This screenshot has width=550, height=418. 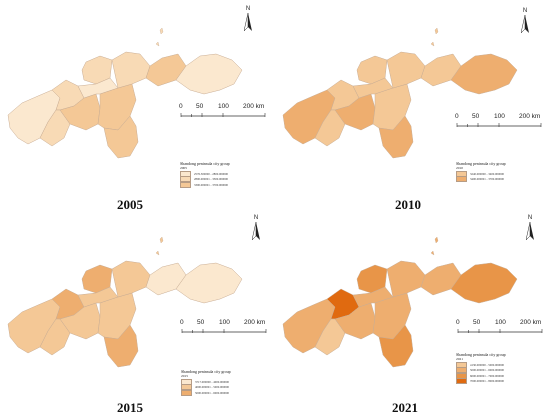 I want to click on legend-year: 2021, so click(x=459, y=359).